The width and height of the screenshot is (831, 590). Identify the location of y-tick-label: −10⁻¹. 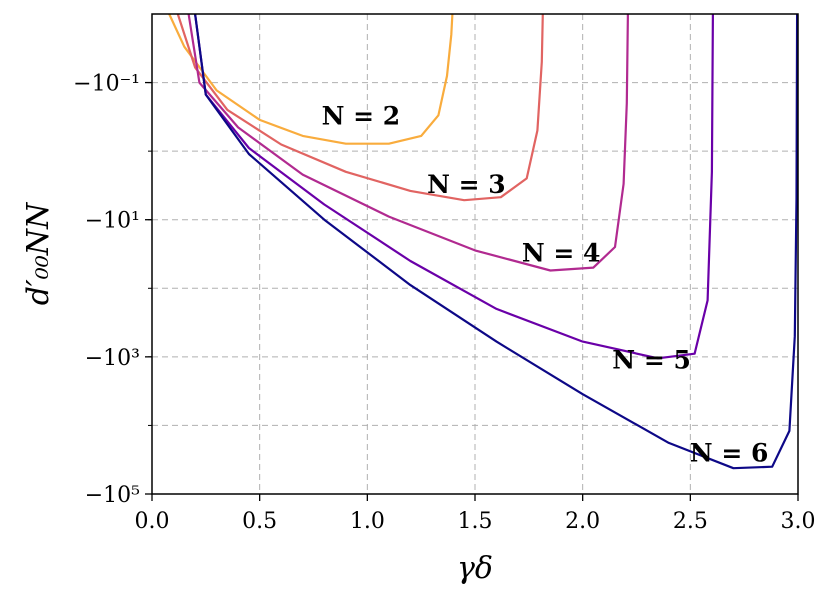
(106, 84).